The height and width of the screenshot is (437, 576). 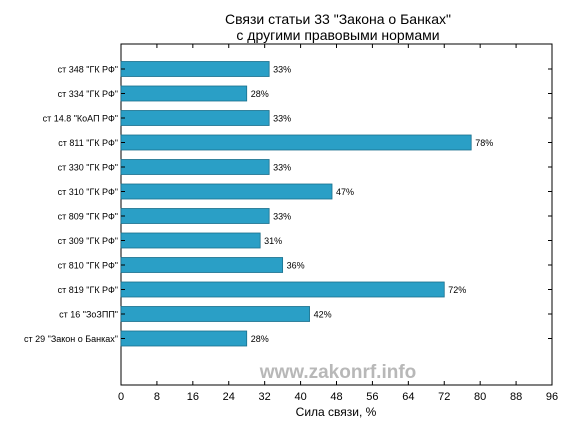 I want to click on x-tick-label: 8, so click(x=157, y=397).